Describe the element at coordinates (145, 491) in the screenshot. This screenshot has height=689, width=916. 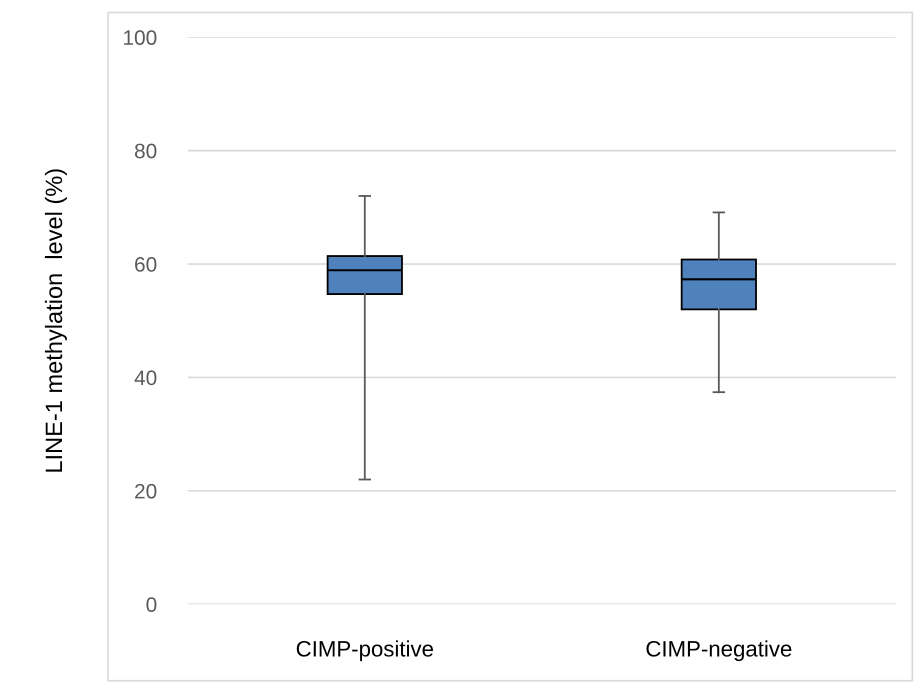
I see `y-tick-label: 20` at that location.